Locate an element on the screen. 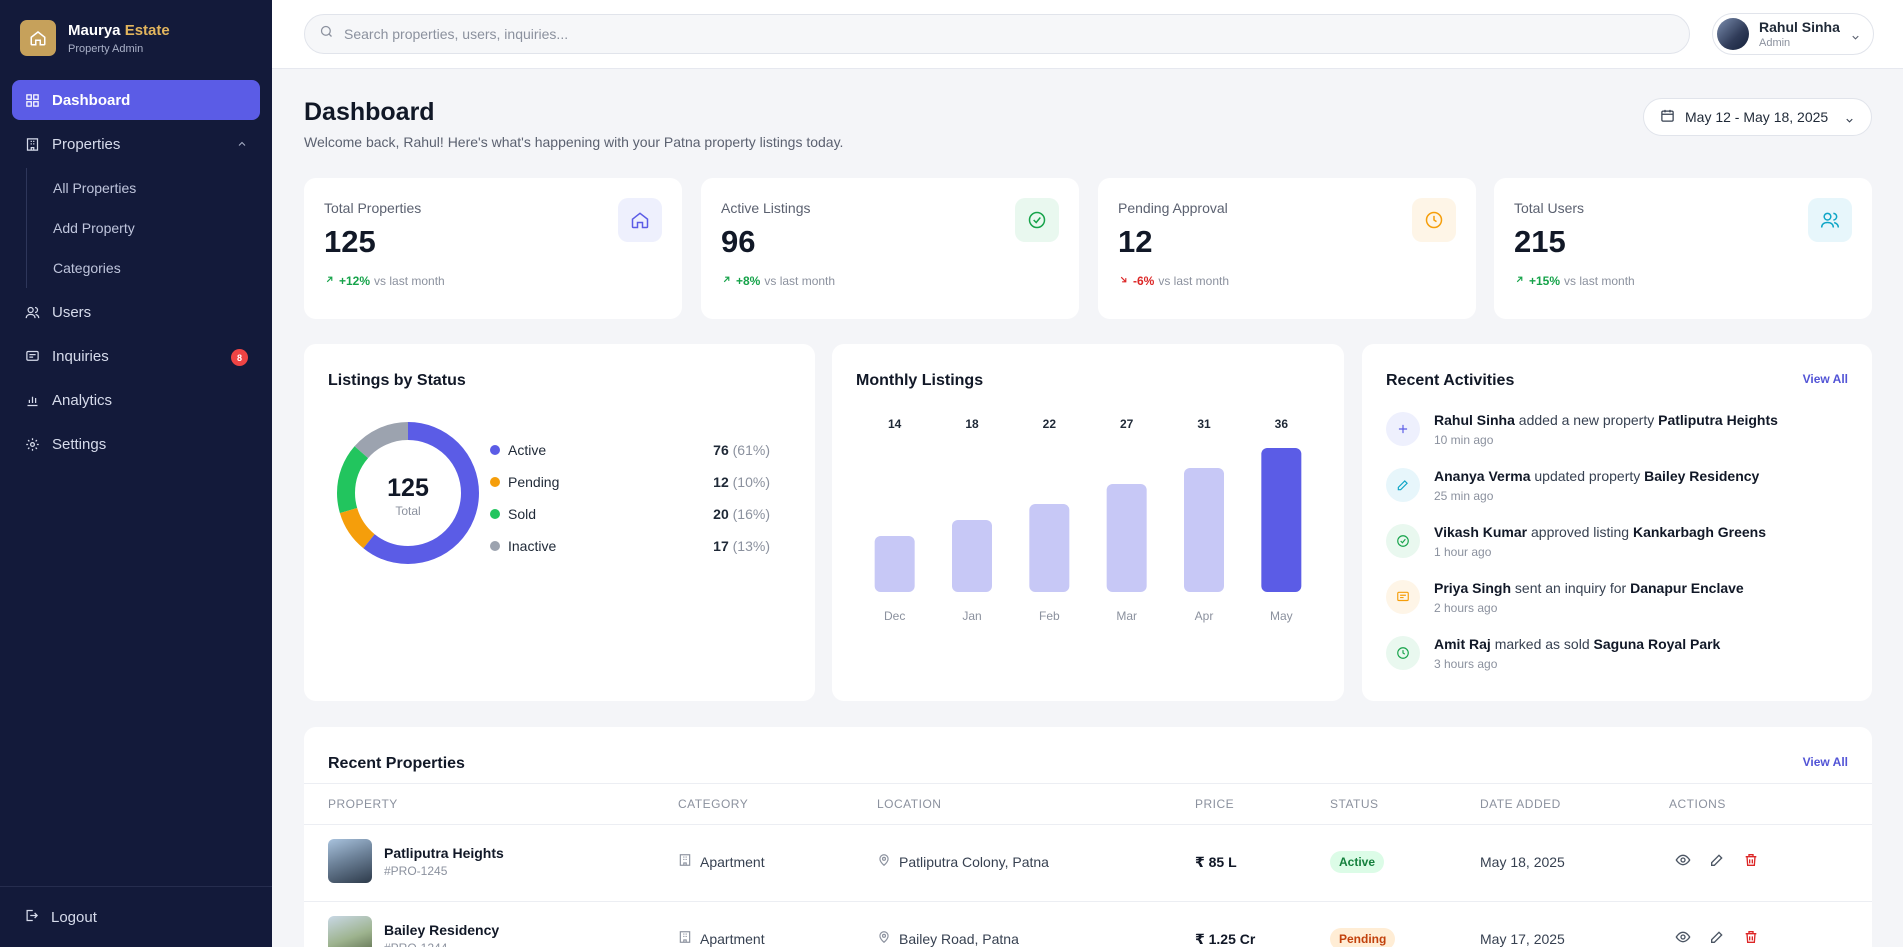 This screenshot has height=947, width=1903. properties-submenu: All Properties Add Property Categories is located at coordinates (143, 228).